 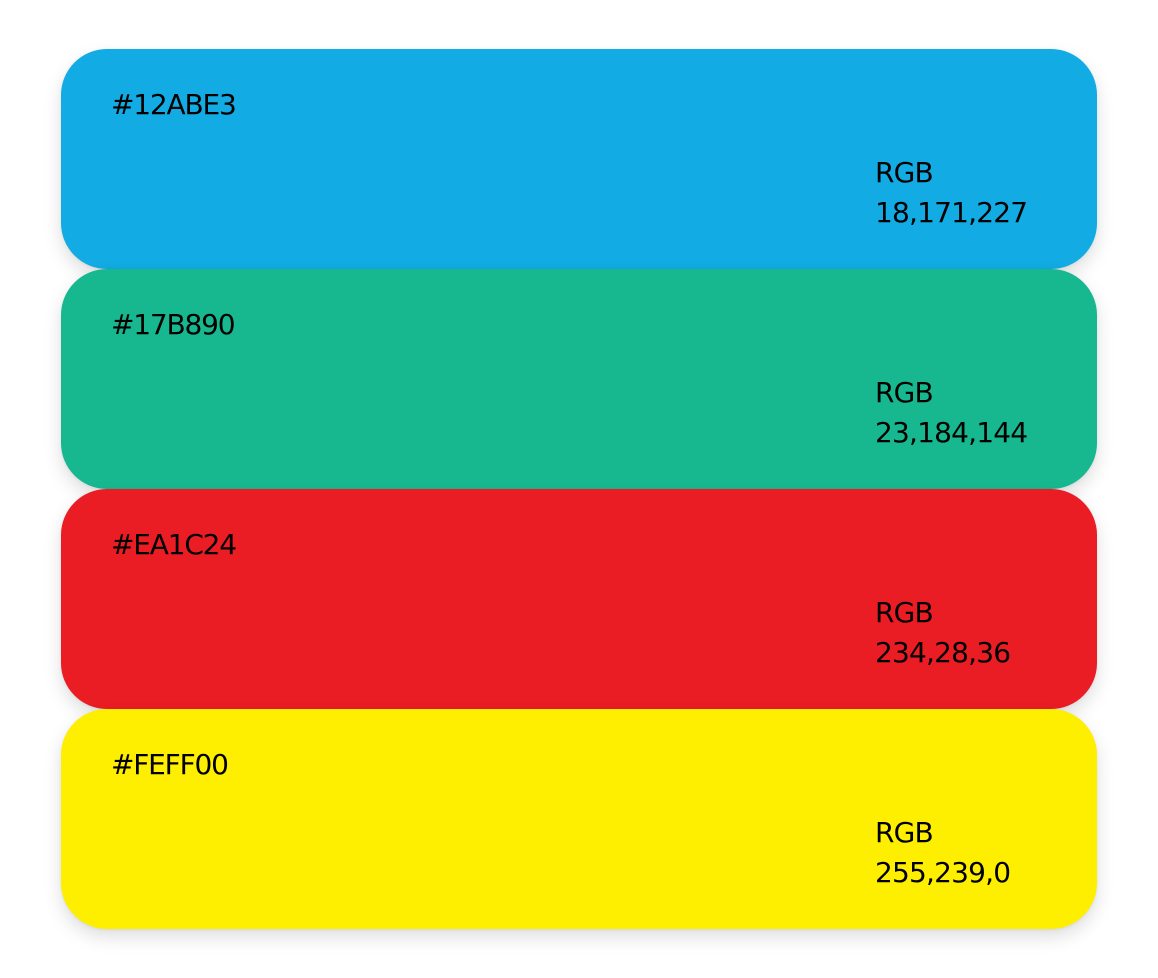 What do you see at coordinates (174, 104) in the screenshot?
I see `hex-code: #12ABE3` at bounding box center [174, 104].